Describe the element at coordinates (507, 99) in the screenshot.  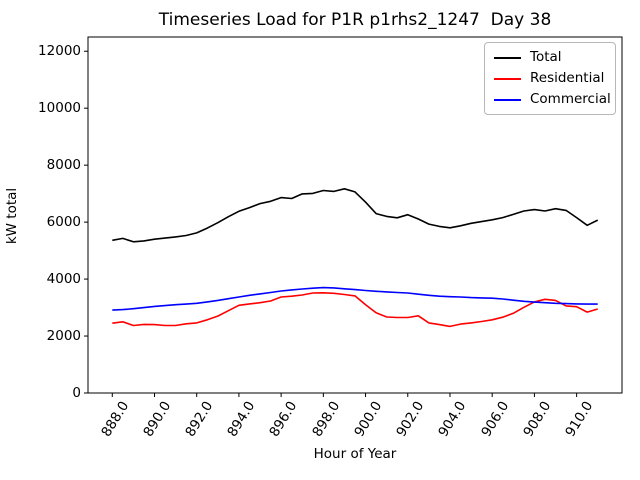
I see `legend-line-commercial-icon` at that location.